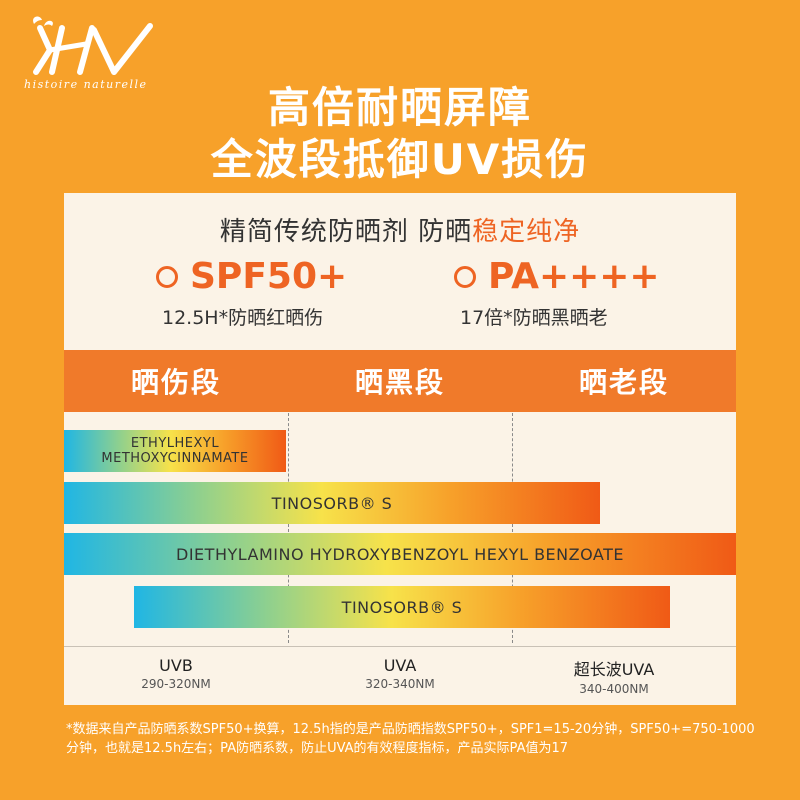 This screenshot has width=800, height=800. Describe the element at coordinates (269, 276) in the screenshot. I see `spf-value: SPF50+` at that location.